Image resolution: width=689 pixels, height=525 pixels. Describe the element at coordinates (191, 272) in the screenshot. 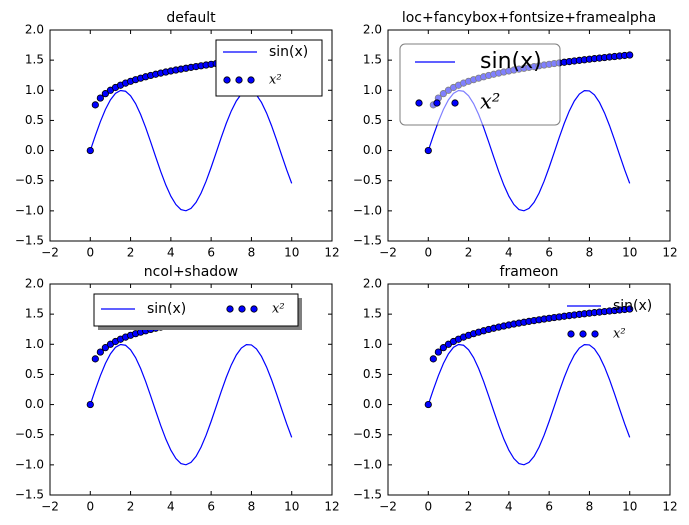

I see `subplot-title: ncol+shadow` at that location.